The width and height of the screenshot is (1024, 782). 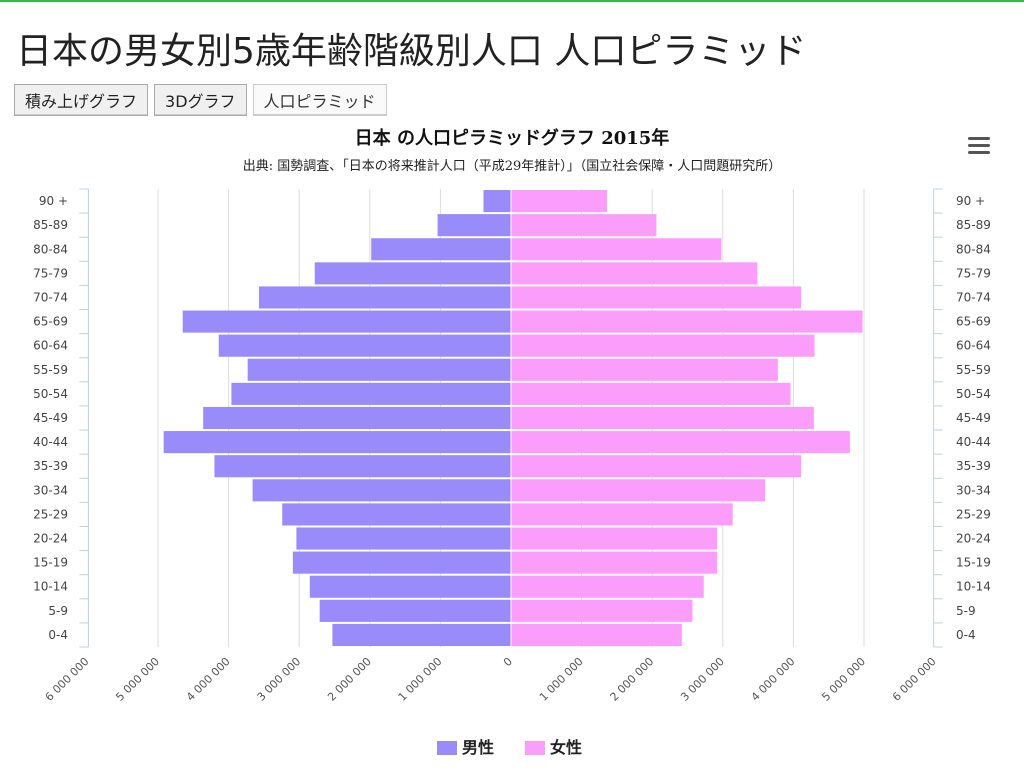 What do you see at coordinates (973, 466) in the screenshot?
I see `age-label-right: 35-39` at bounding box center [973, 466].